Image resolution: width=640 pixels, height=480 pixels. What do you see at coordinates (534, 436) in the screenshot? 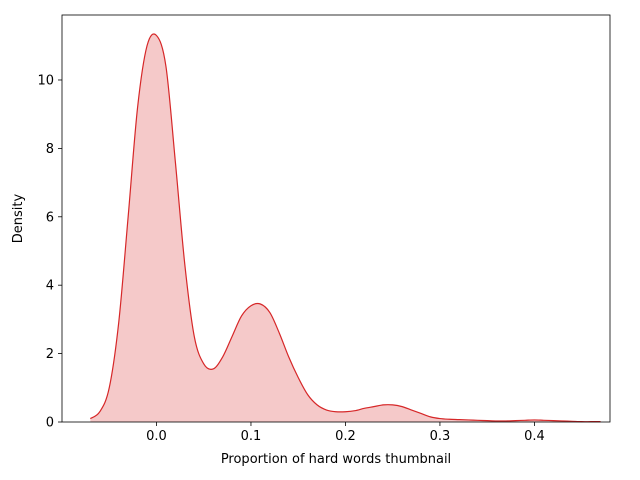
I see `x-tick-label: 0.4` at bounding box center [534, 436].